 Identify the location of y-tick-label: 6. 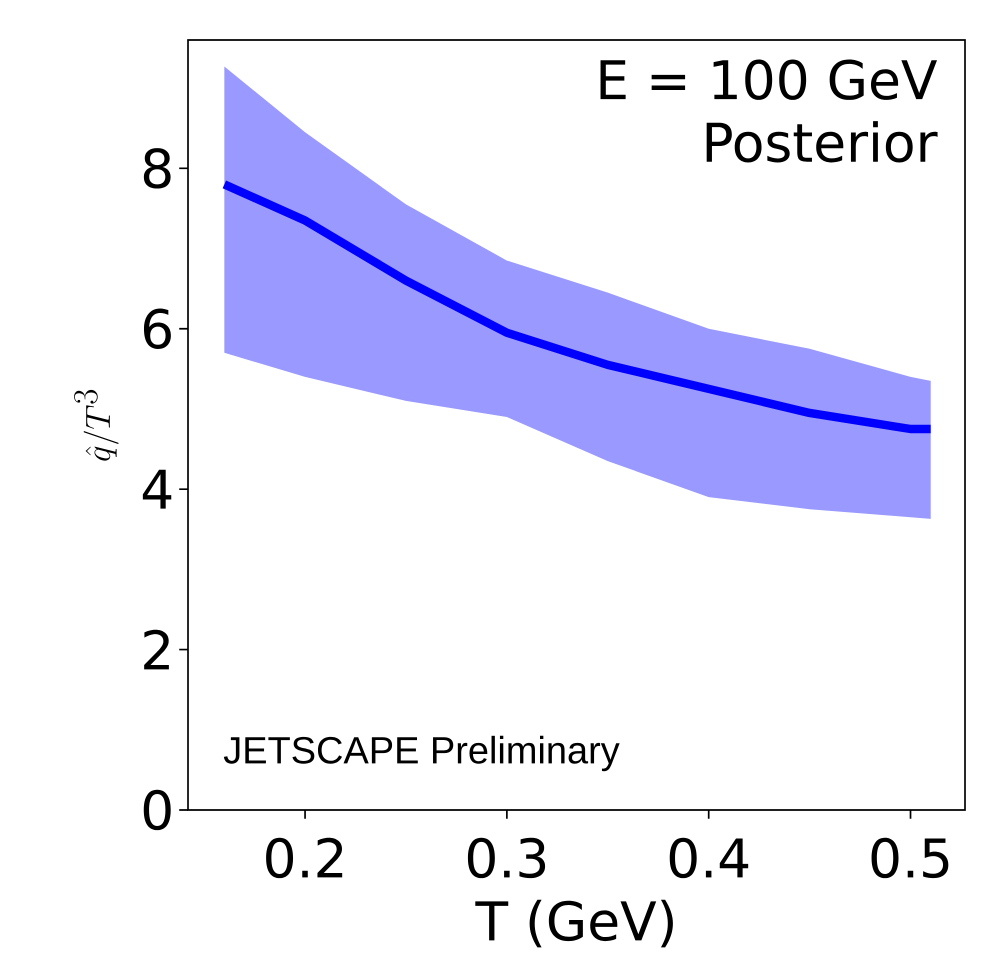
(157, 328).